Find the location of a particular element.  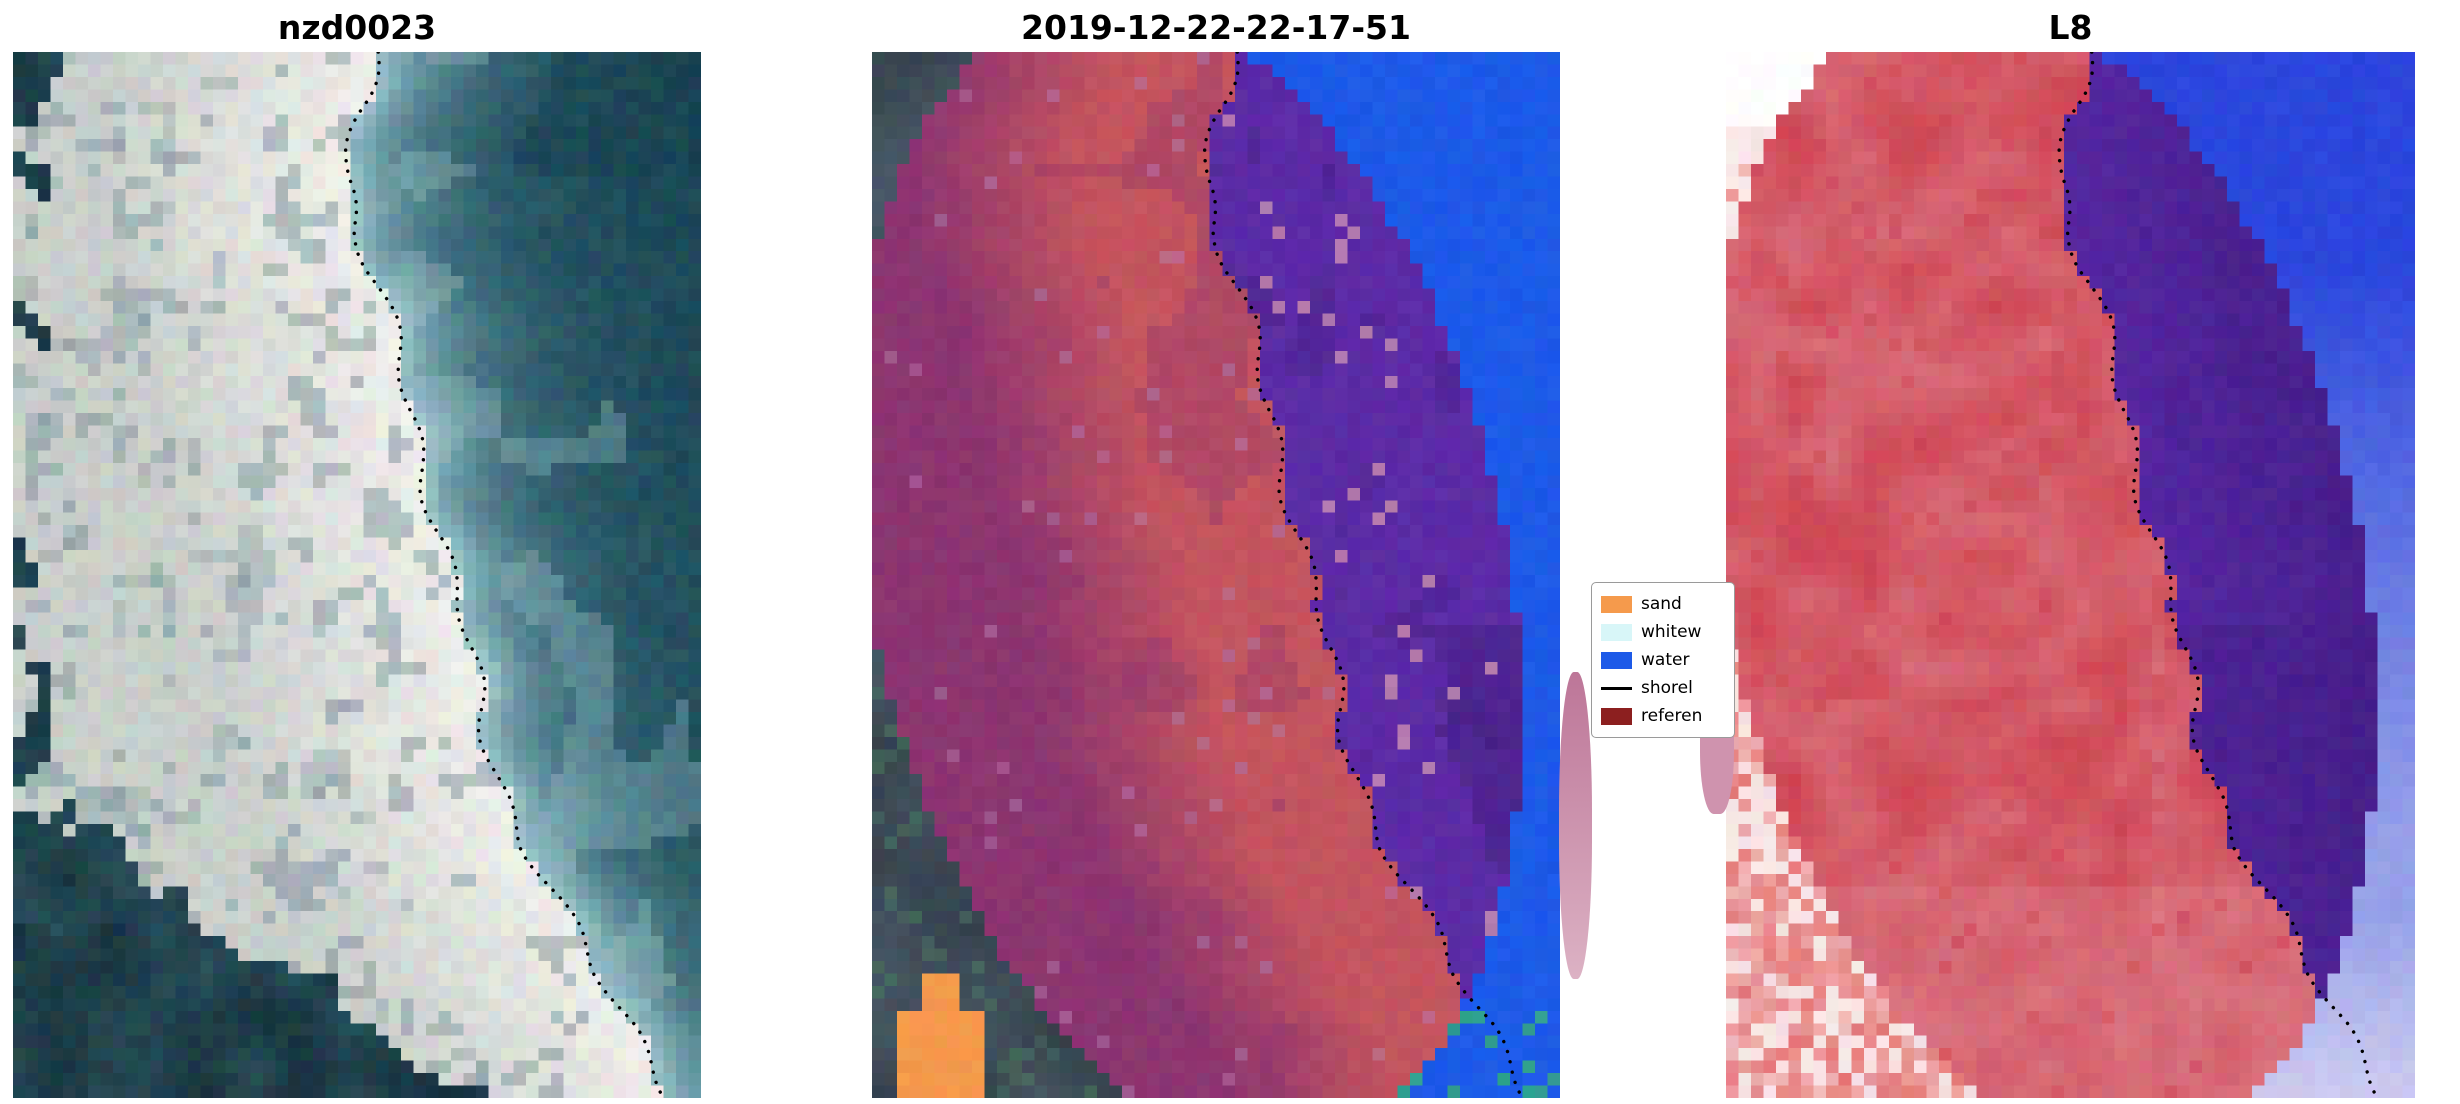

whitew-swatch is located at coordinates (1616, 632).